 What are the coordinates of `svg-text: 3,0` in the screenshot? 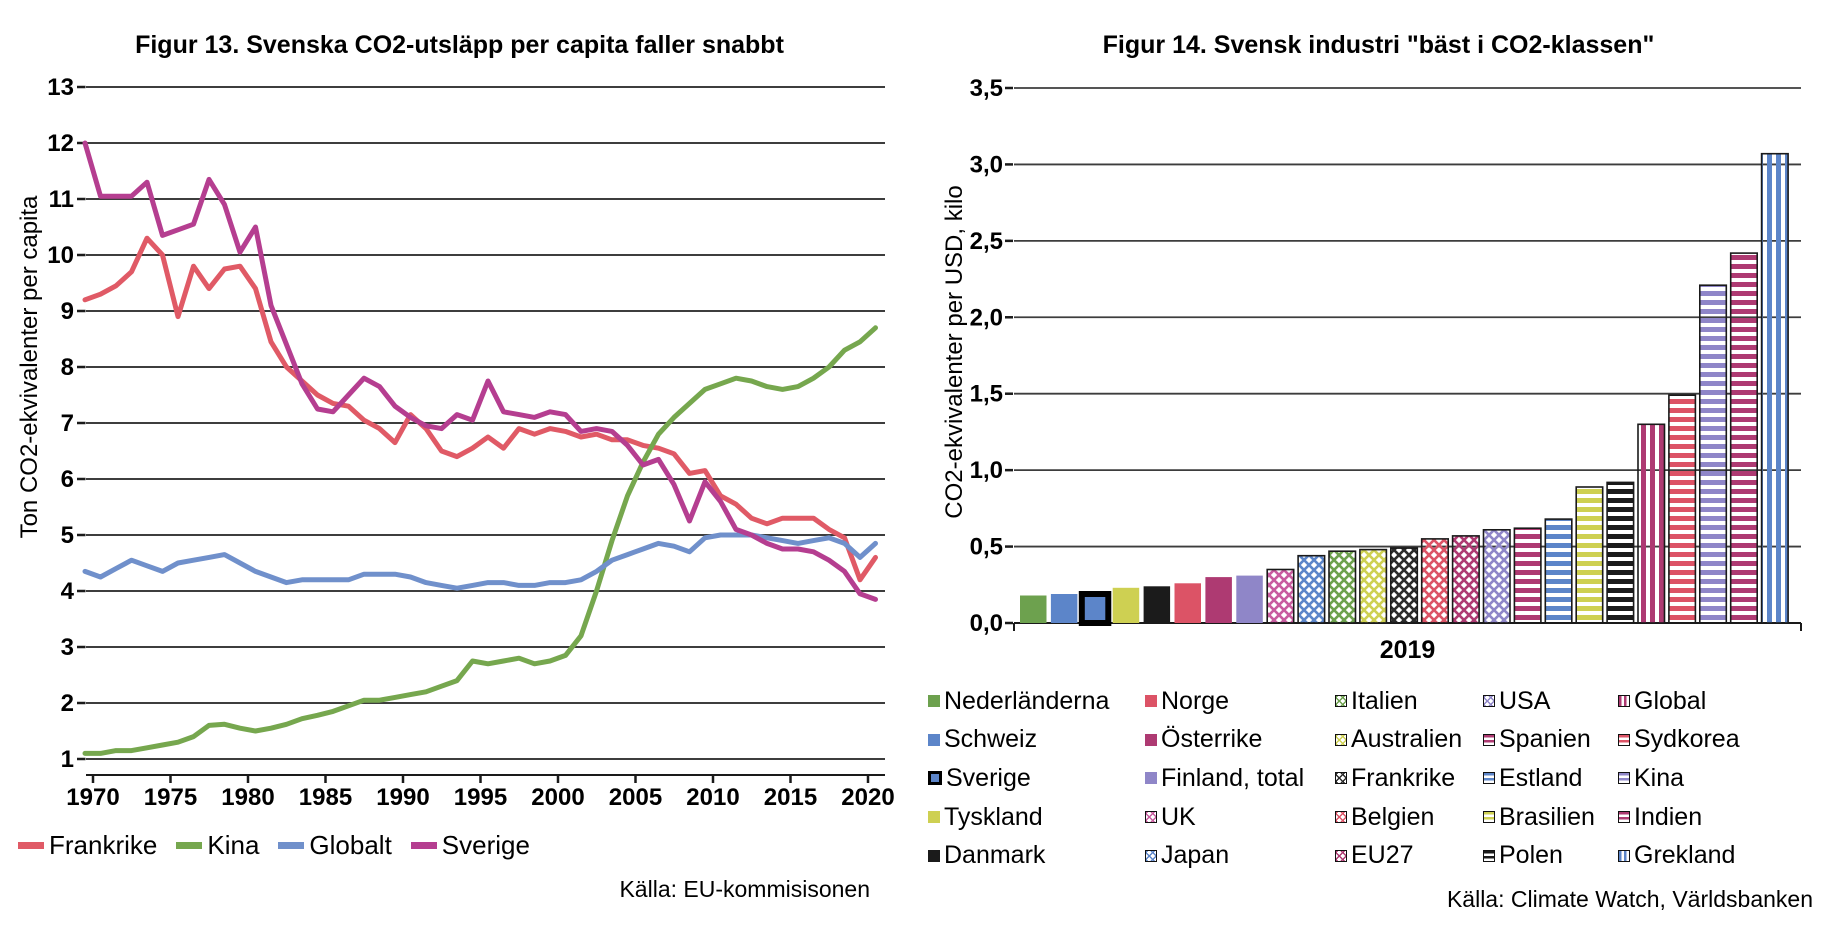 It's located at (986, 164).